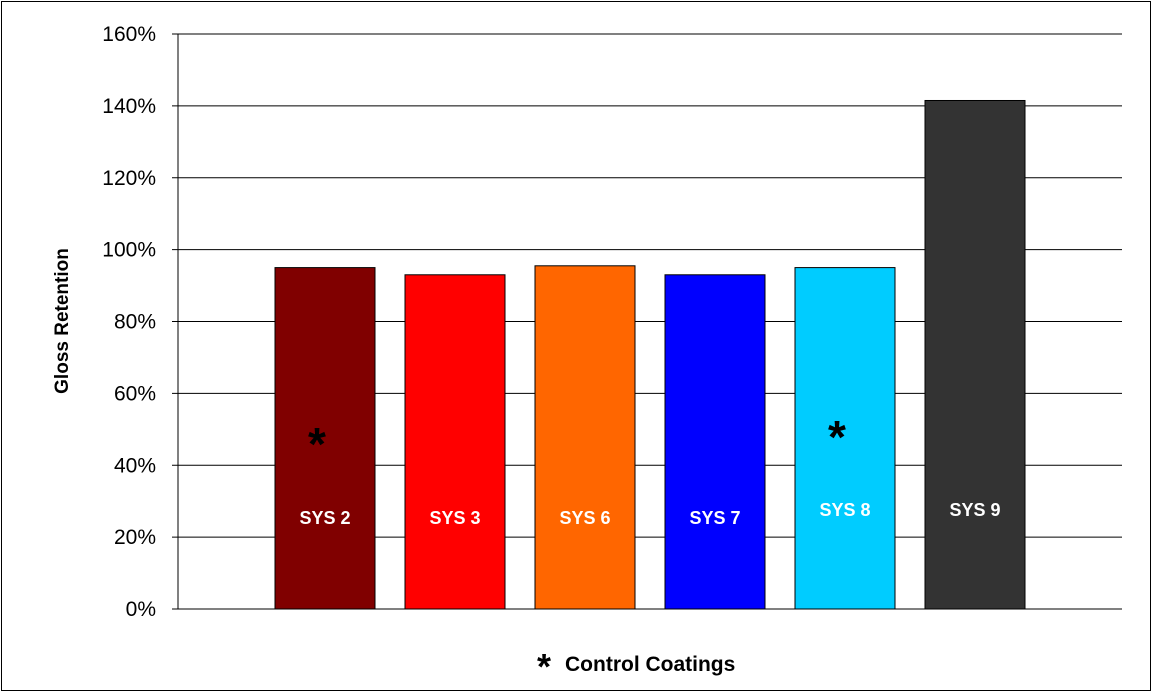  Describe the element at coordinates (324, 518) in the screenshot. I see `bar-label: SYS 2` at that location.